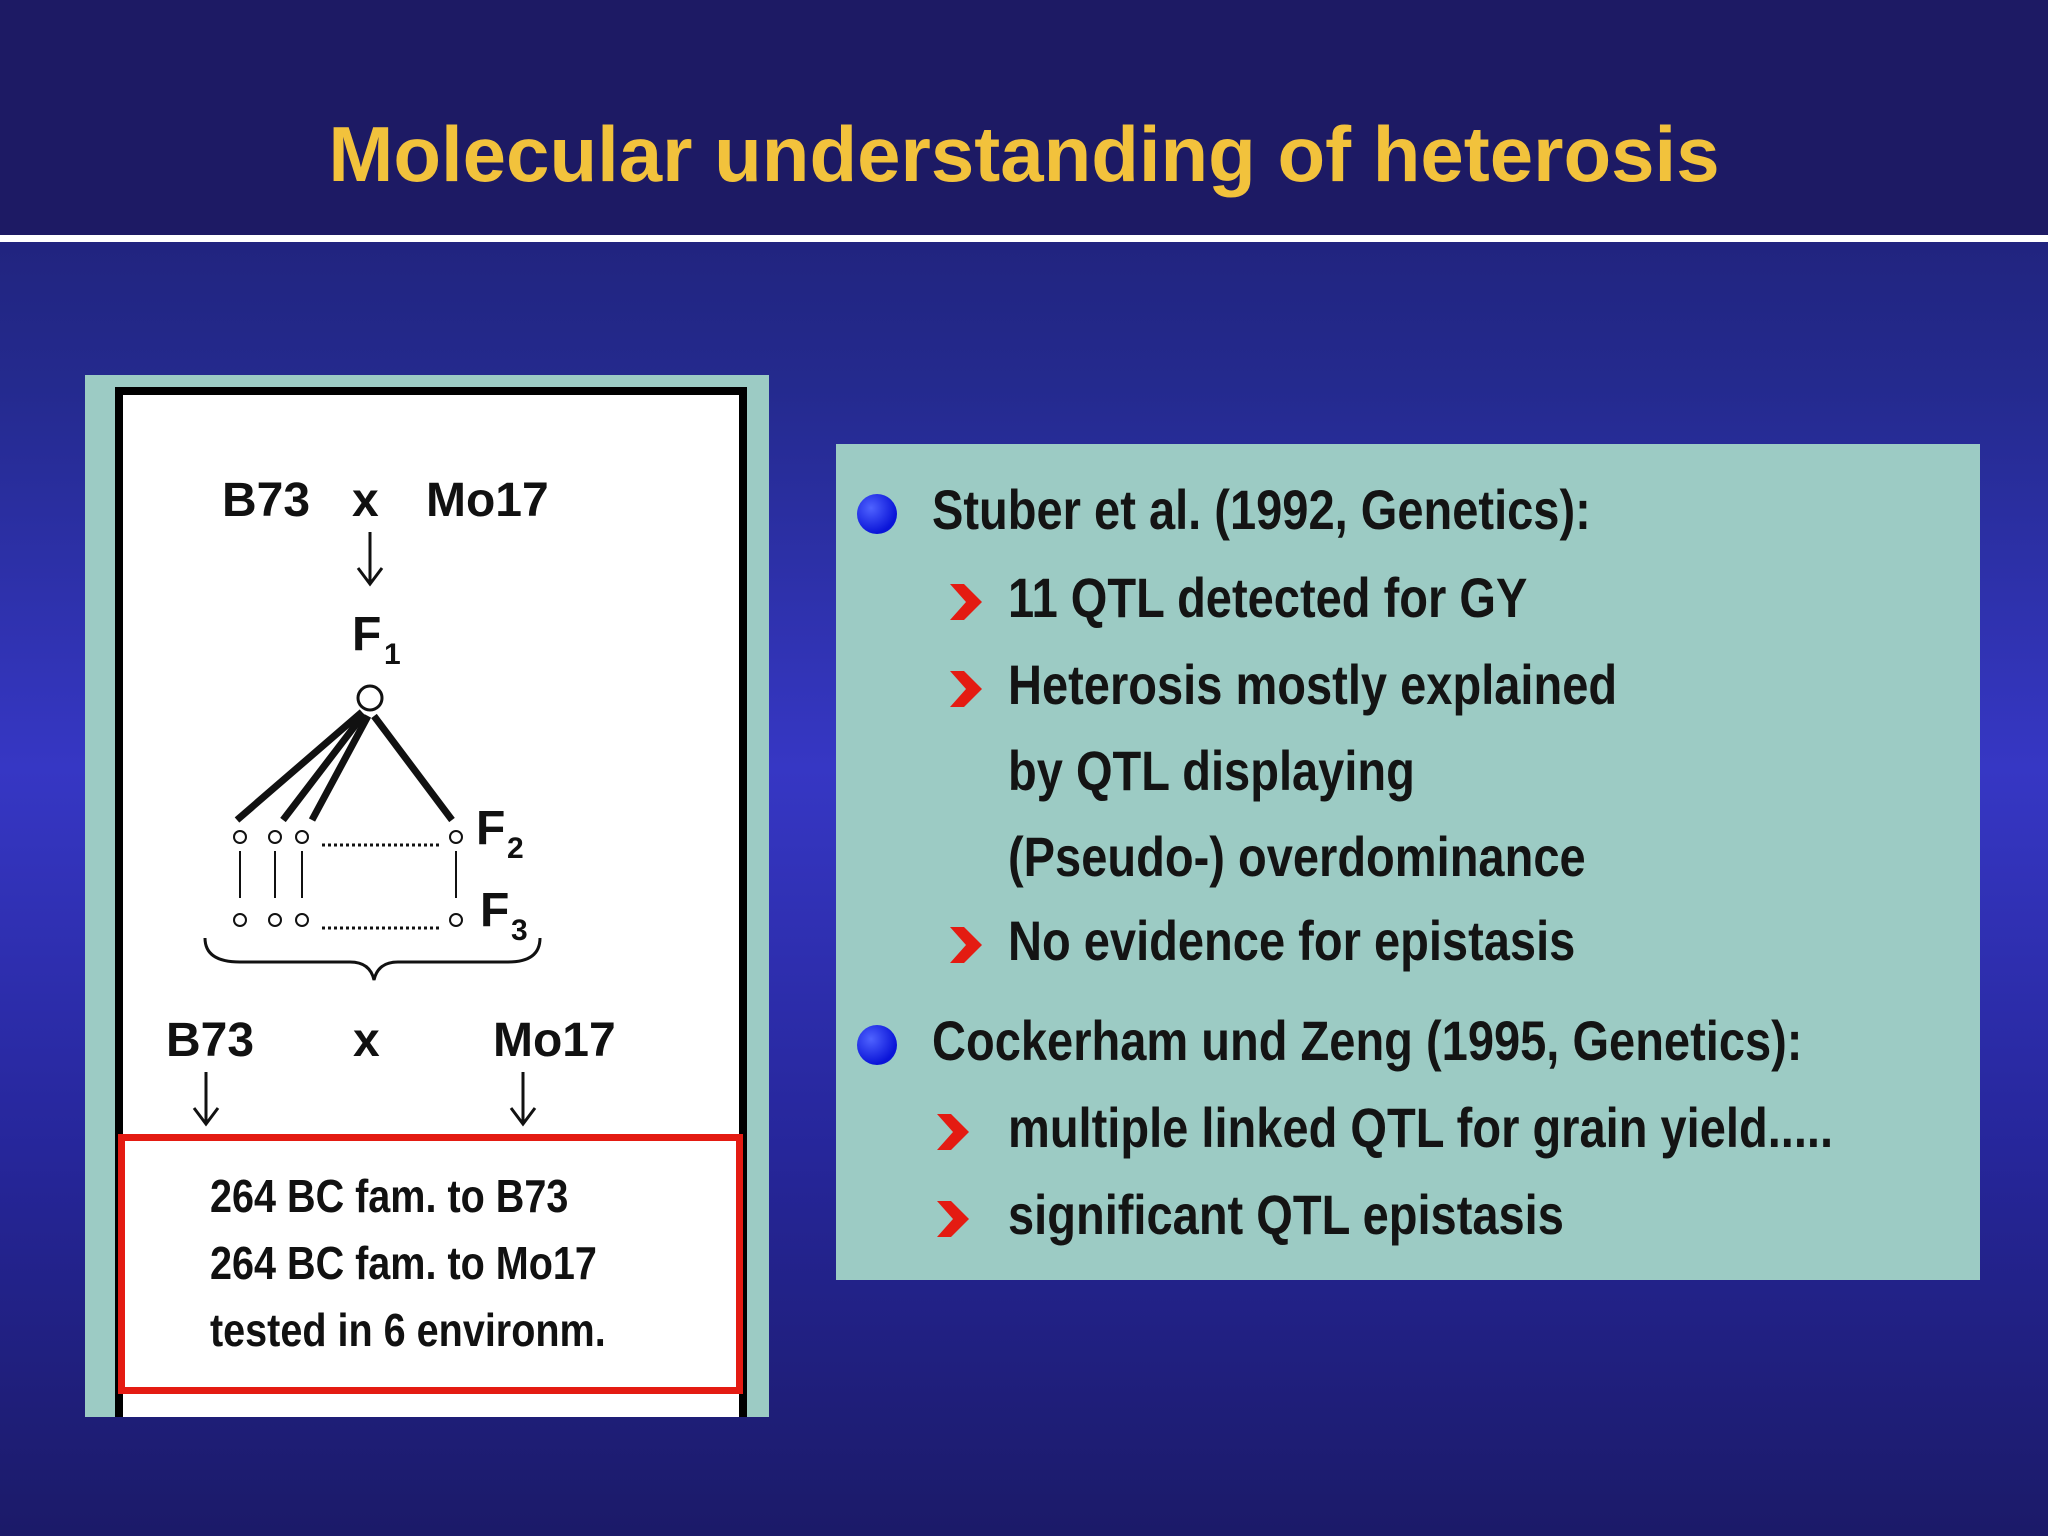 This screenshot has width=2048, height=1536. I want to click on down-arrow-icon, so click(370, 559).